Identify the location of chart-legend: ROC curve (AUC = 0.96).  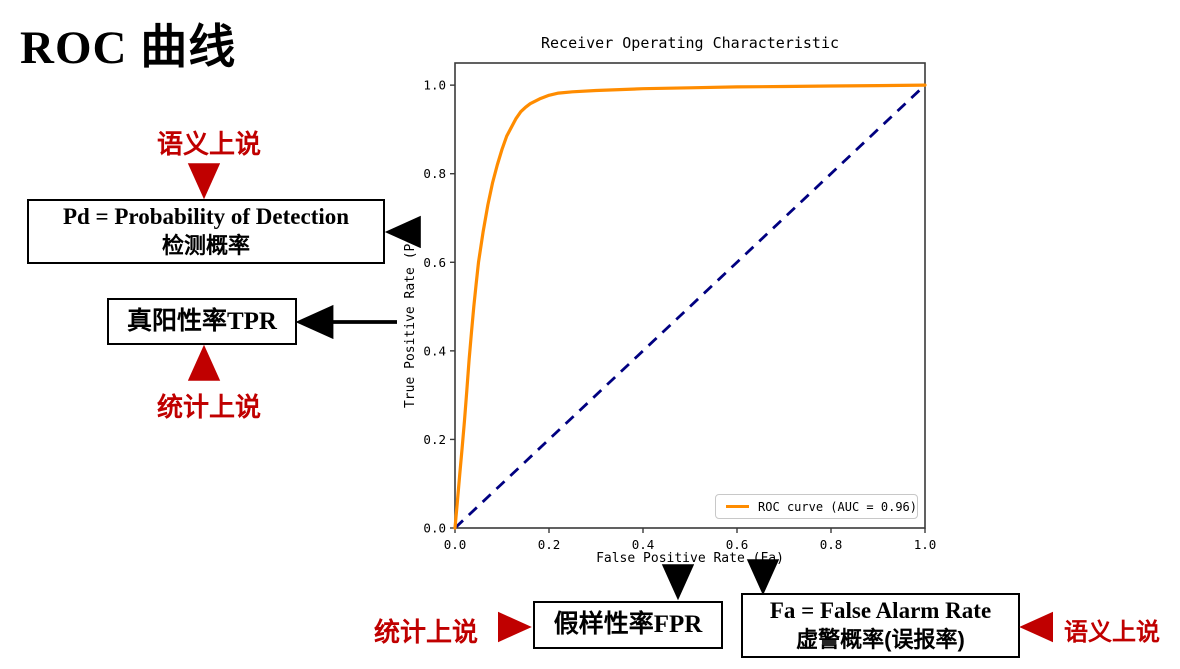
(816, 506).